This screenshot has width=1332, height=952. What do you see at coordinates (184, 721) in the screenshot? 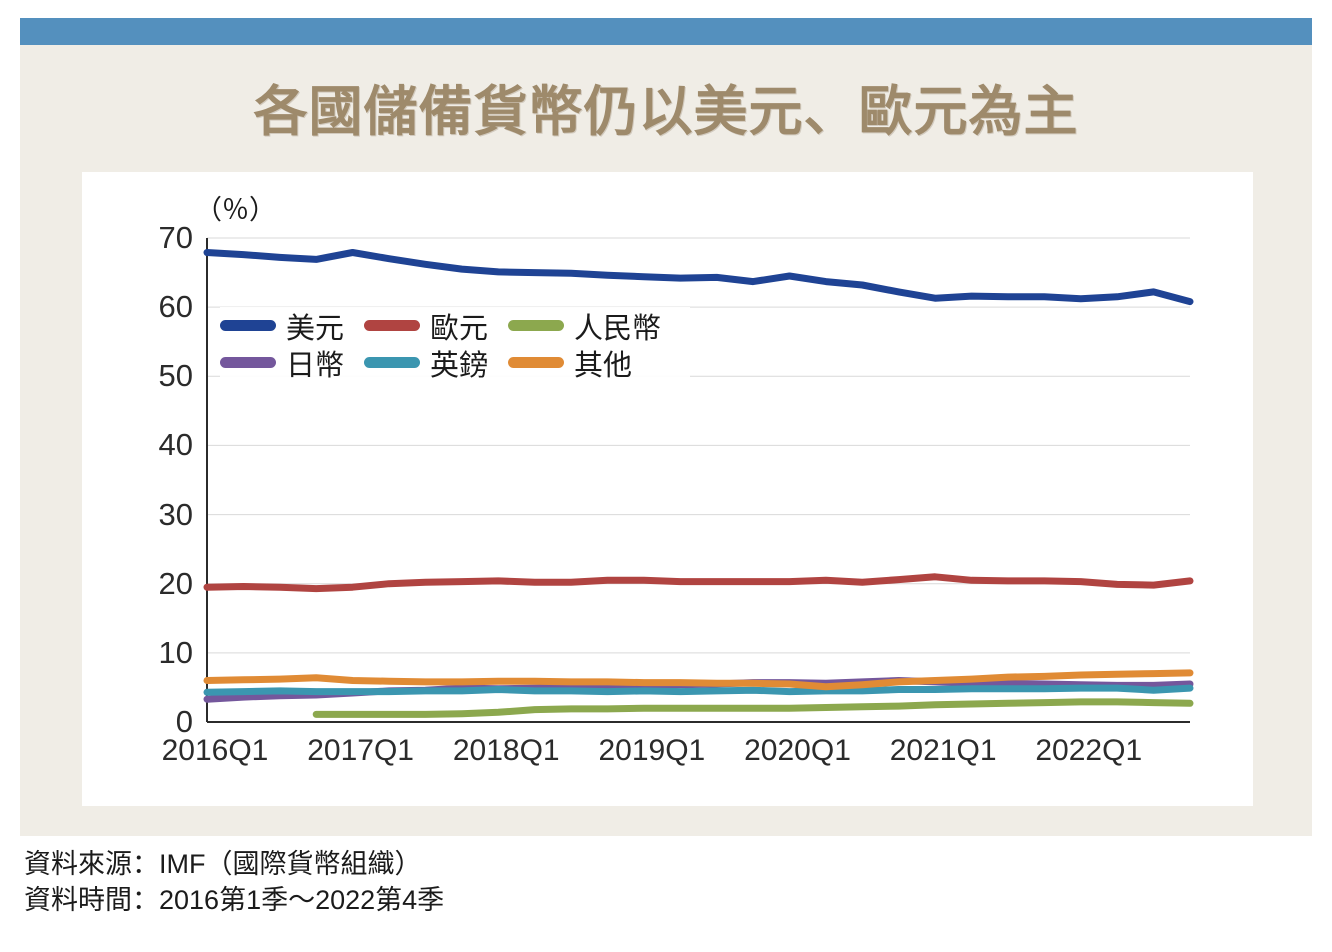
I see `y-tick-label: 0` at bounding box center [184, 721].